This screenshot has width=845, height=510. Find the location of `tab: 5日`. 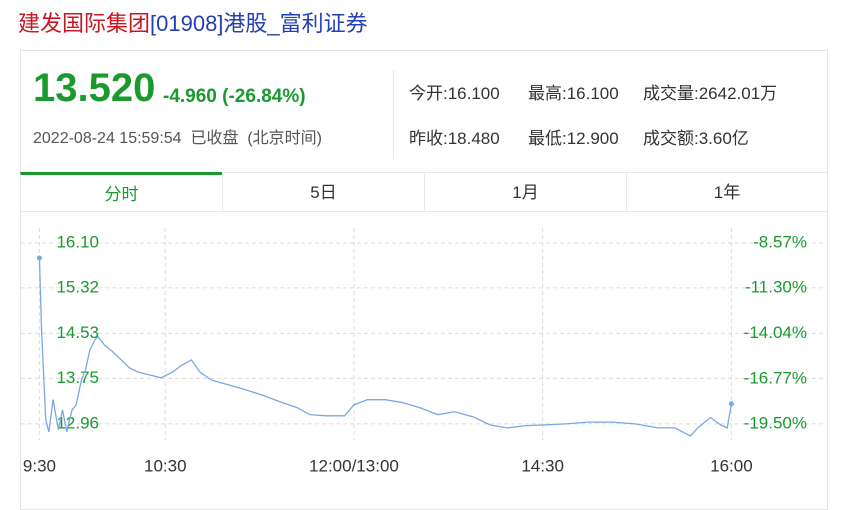

tab: 5日 is located at coordinates (323, 192).